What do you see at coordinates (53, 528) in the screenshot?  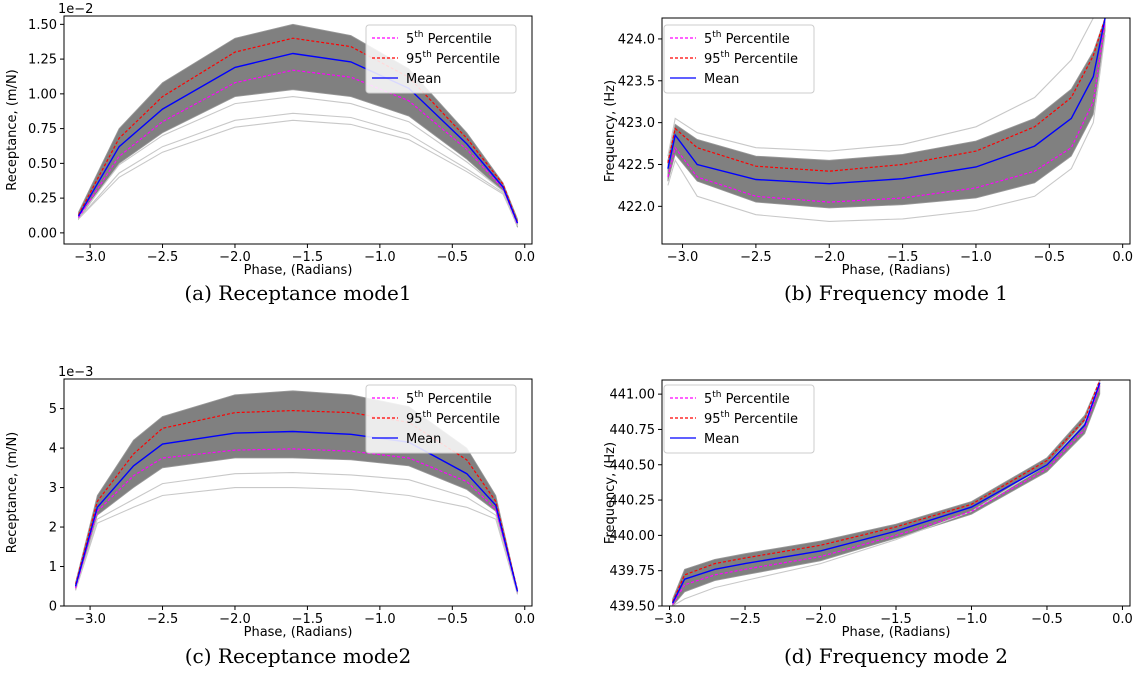 I see `y-tick-label: 2` at bounding box center [53, 528].